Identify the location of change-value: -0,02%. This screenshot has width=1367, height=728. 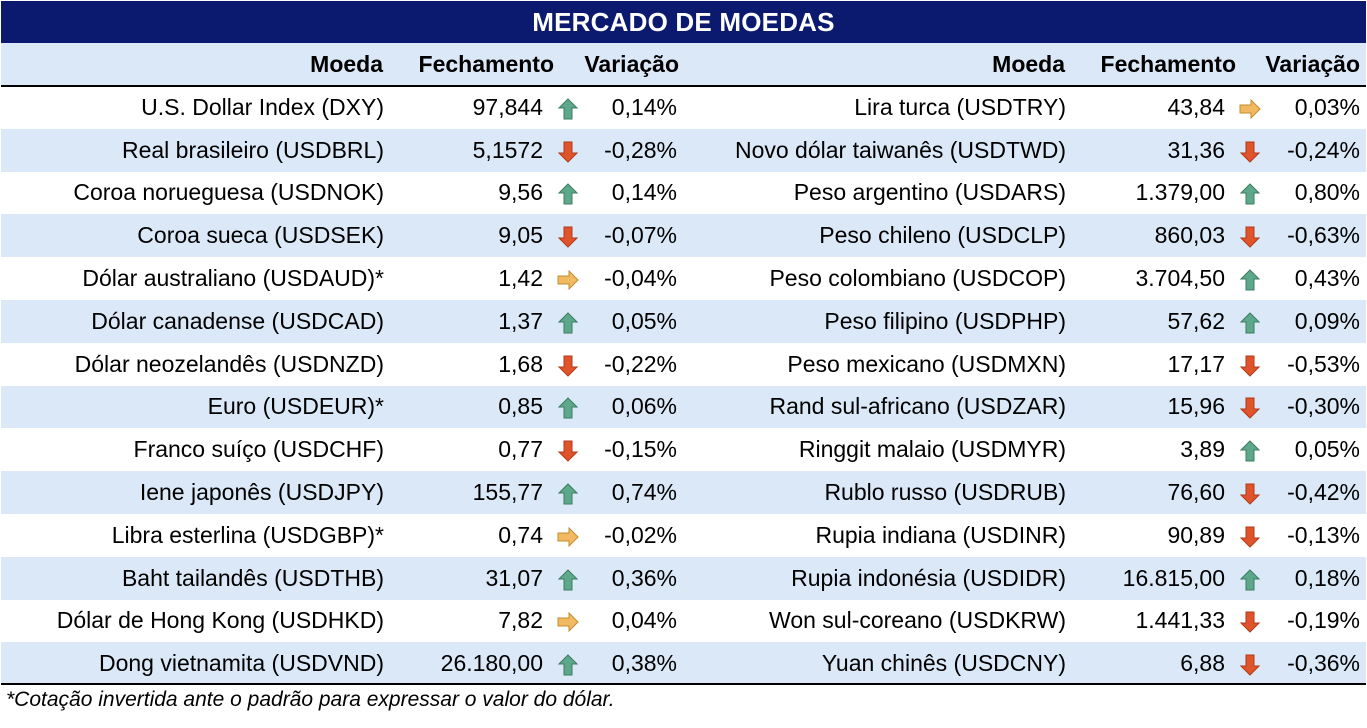
(640, 534).